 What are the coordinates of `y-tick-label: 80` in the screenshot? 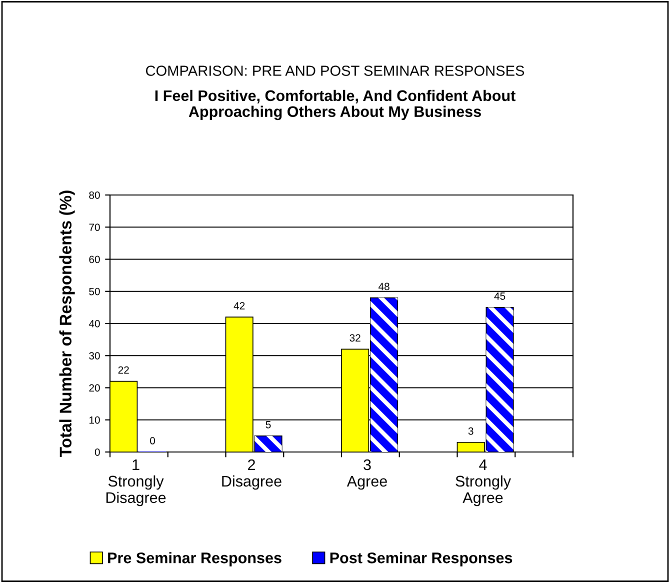 It's located at (94, 195).